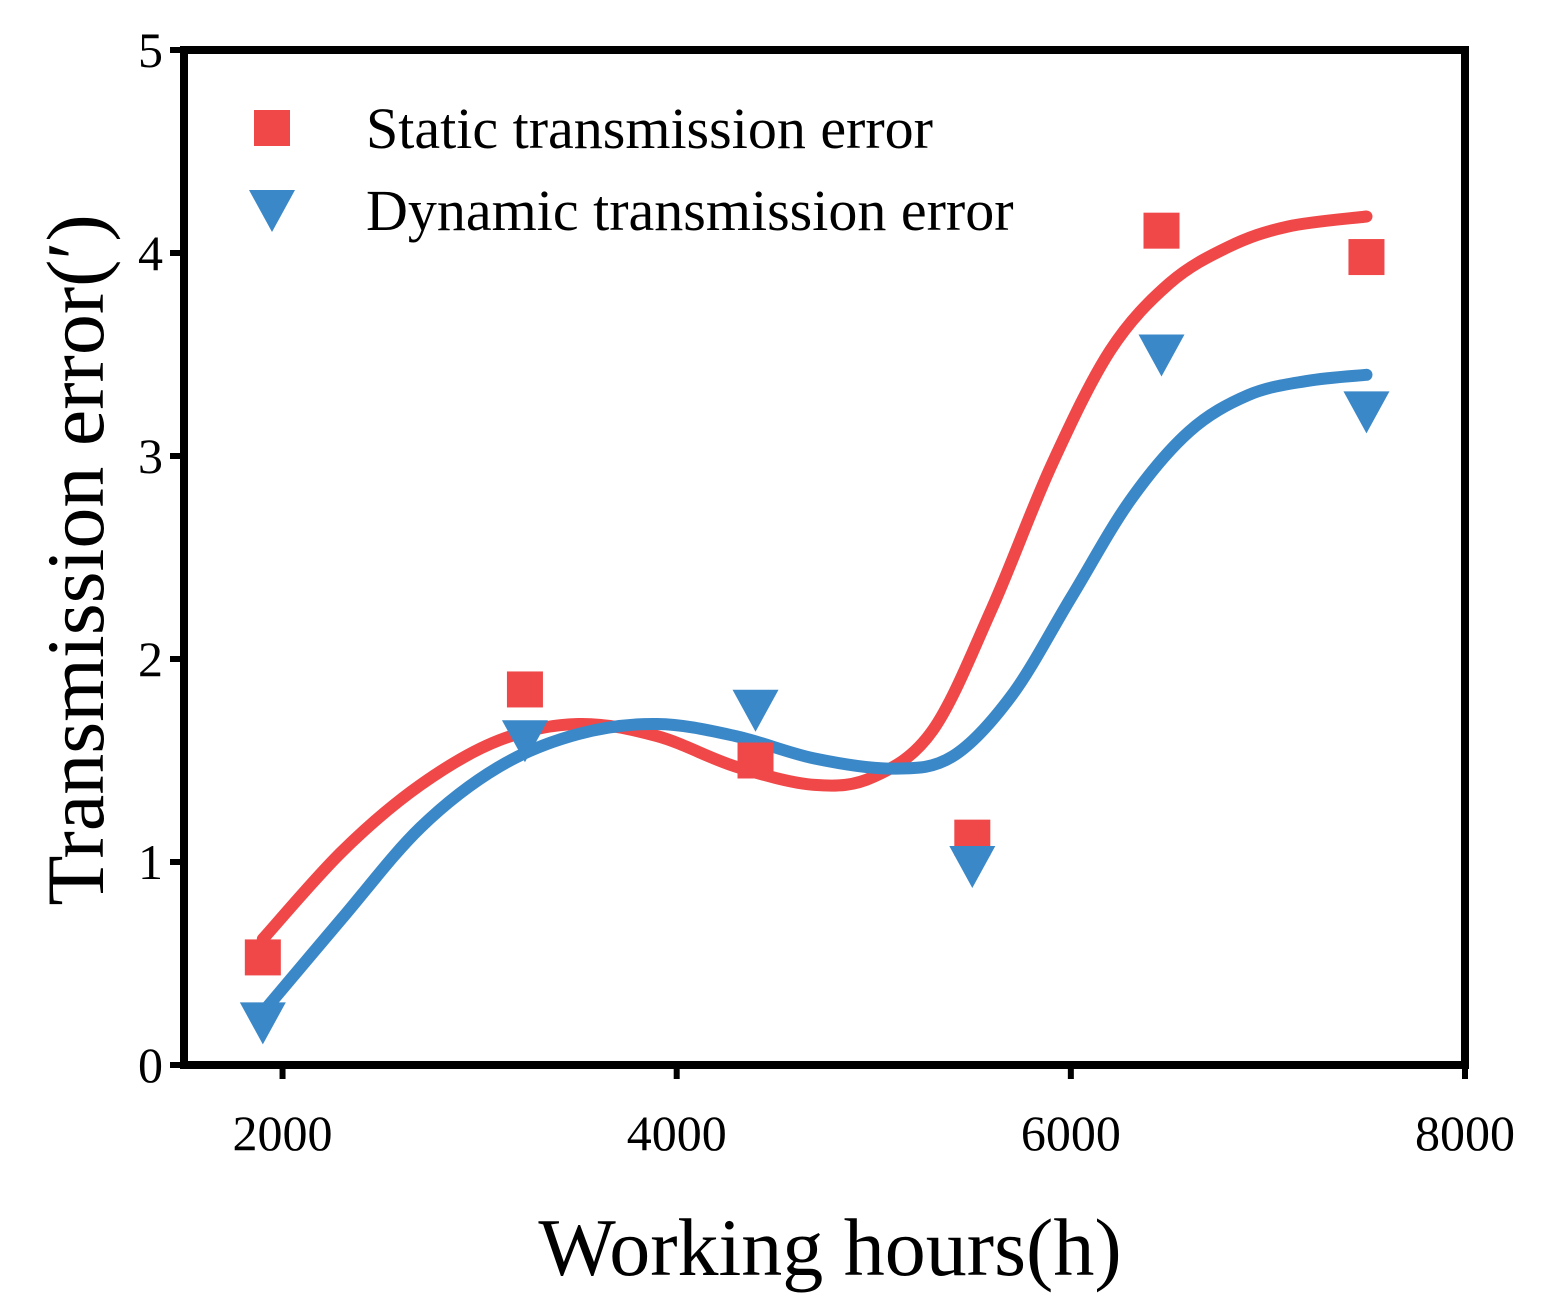  I want to click on x-tick-label: 4000, so click(677, 1133).